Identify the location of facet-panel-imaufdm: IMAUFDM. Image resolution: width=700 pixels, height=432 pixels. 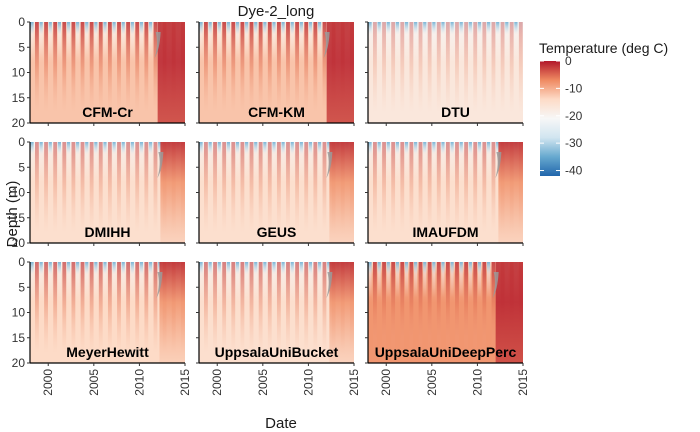
(444, 193).